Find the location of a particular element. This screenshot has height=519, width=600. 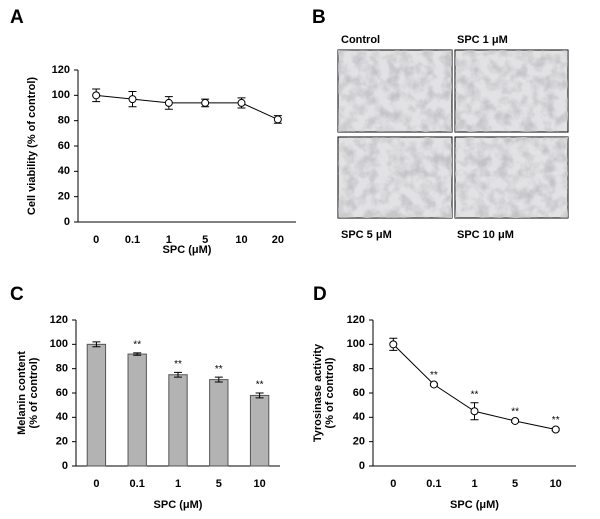

micrographs is located at coordinates (453, 134).